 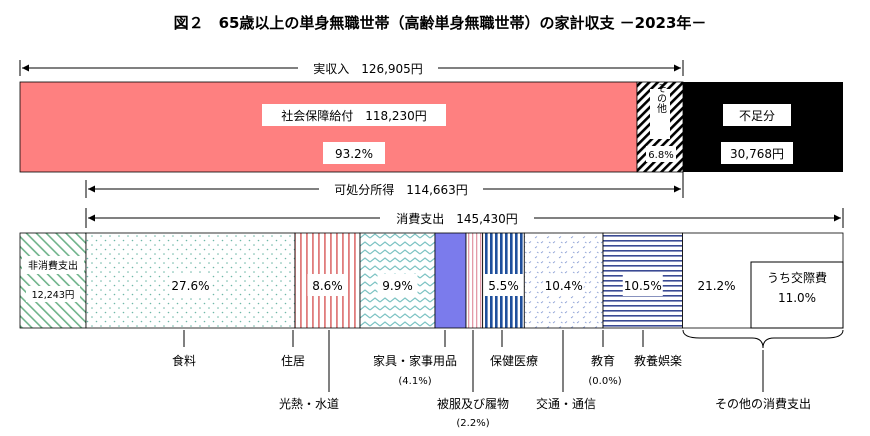 I want to click on segment-clothing, so click(x=474, y=280).